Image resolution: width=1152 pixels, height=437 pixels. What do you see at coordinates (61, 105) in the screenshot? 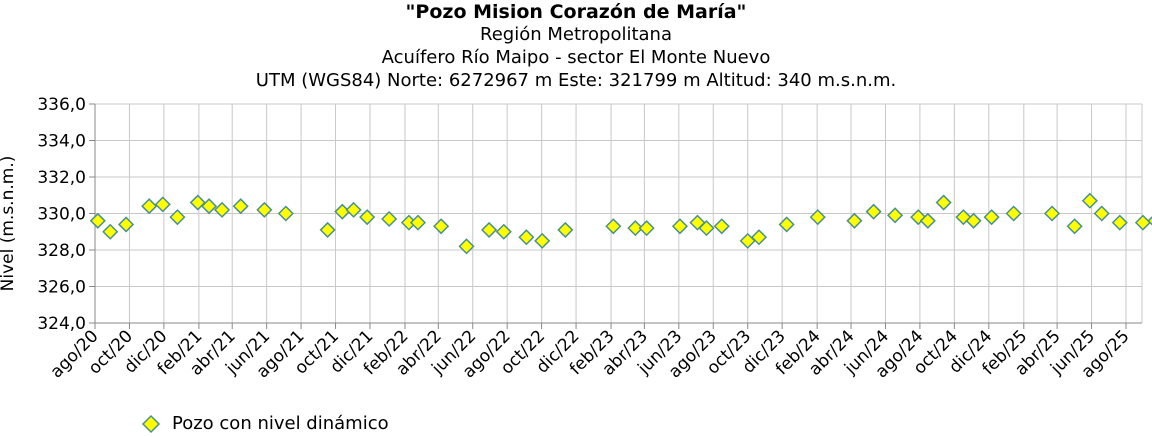
I see `y-tick-label: 336,0` at bounding box center [61, 105].